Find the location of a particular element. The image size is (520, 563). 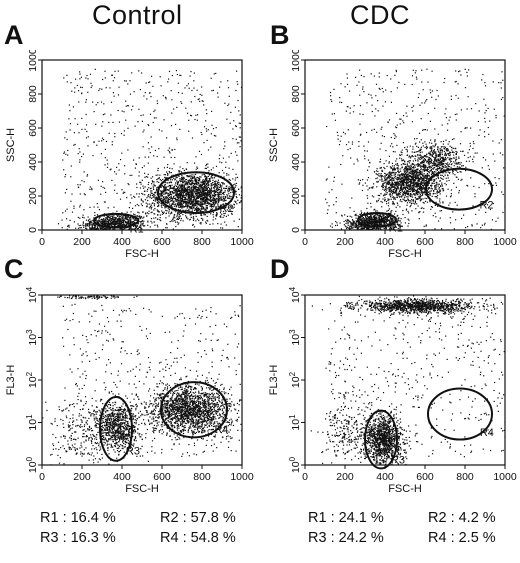

control-r1-stat: R1 : 16.4 % is located at coordinates (78, 518).